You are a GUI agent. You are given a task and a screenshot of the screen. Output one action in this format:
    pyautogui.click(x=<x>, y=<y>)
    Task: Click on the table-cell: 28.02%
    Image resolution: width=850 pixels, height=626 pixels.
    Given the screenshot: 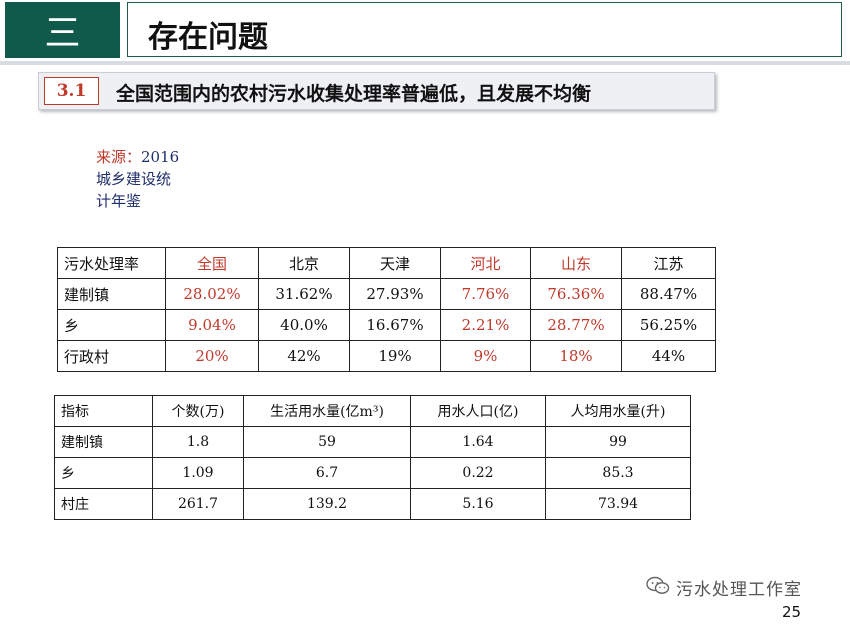 What is the action you would take?
    pyautogui.click(x=212, y=294)
    